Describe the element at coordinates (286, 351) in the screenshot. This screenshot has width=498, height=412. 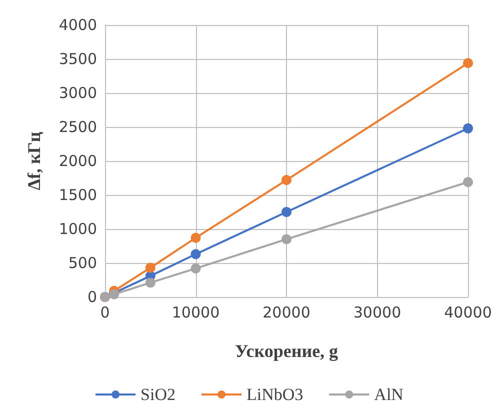
I see `x-axis-title: Ускорение, g` at that location.